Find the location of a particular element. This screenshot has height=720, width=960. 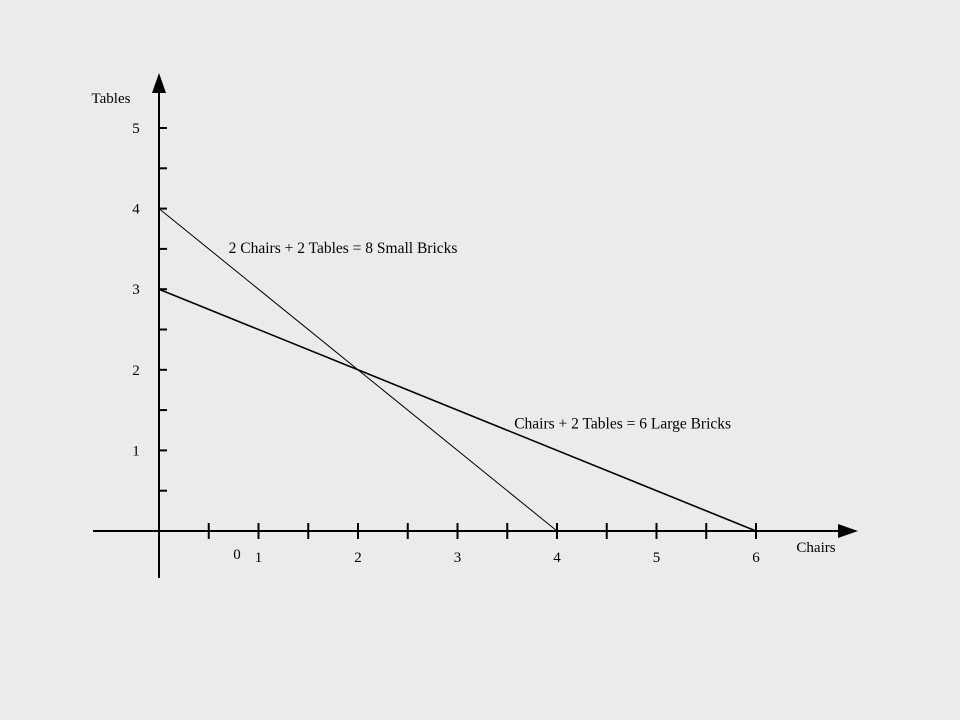

origin-label: 0 is located at coordinates (237, 555).